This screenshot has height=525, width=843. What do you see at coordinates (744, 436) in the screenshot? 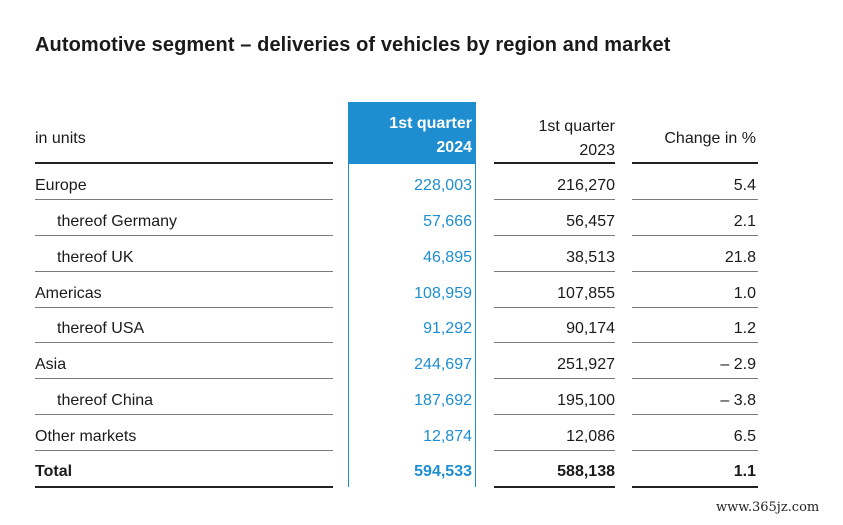
I see `row-value-change: 6.5` at bounding box center [744, 436].